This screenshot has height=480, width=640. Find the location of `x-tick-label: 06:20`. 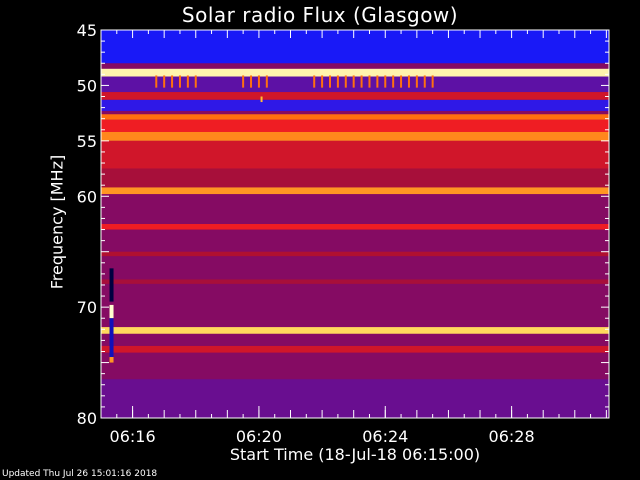

x-tick-label: 06:20 is located at coordinates (259, 436).